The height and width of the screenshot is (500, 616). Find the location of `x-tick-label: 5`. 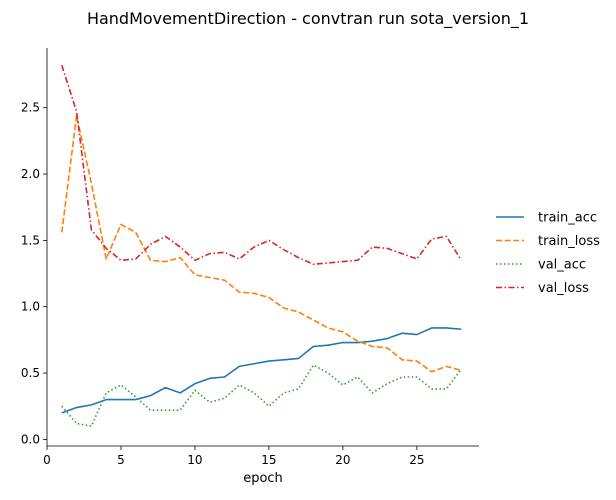

x-tick-label: 5 is located at coordinates (121, 460).